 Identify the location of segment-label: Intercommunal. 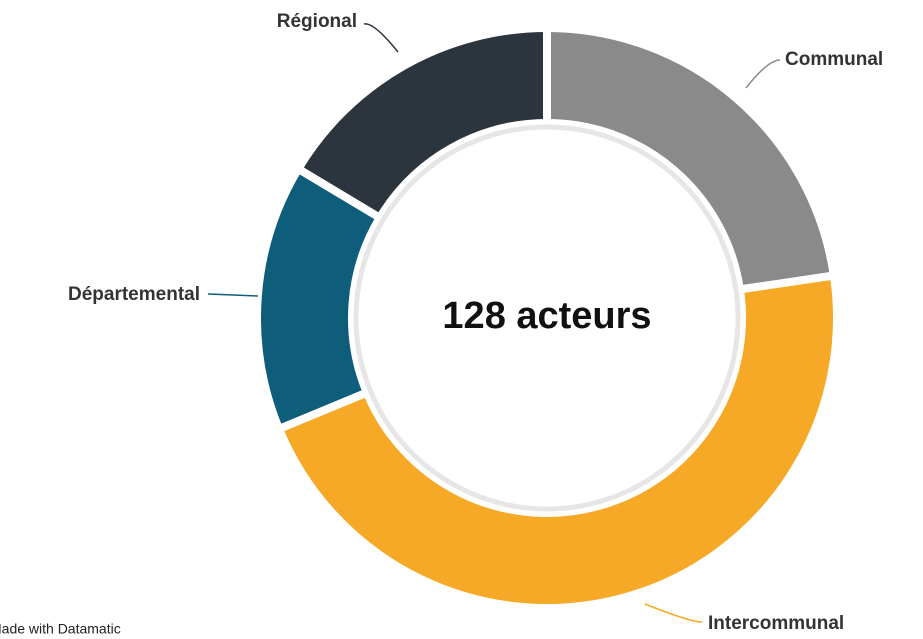
(776, 623).